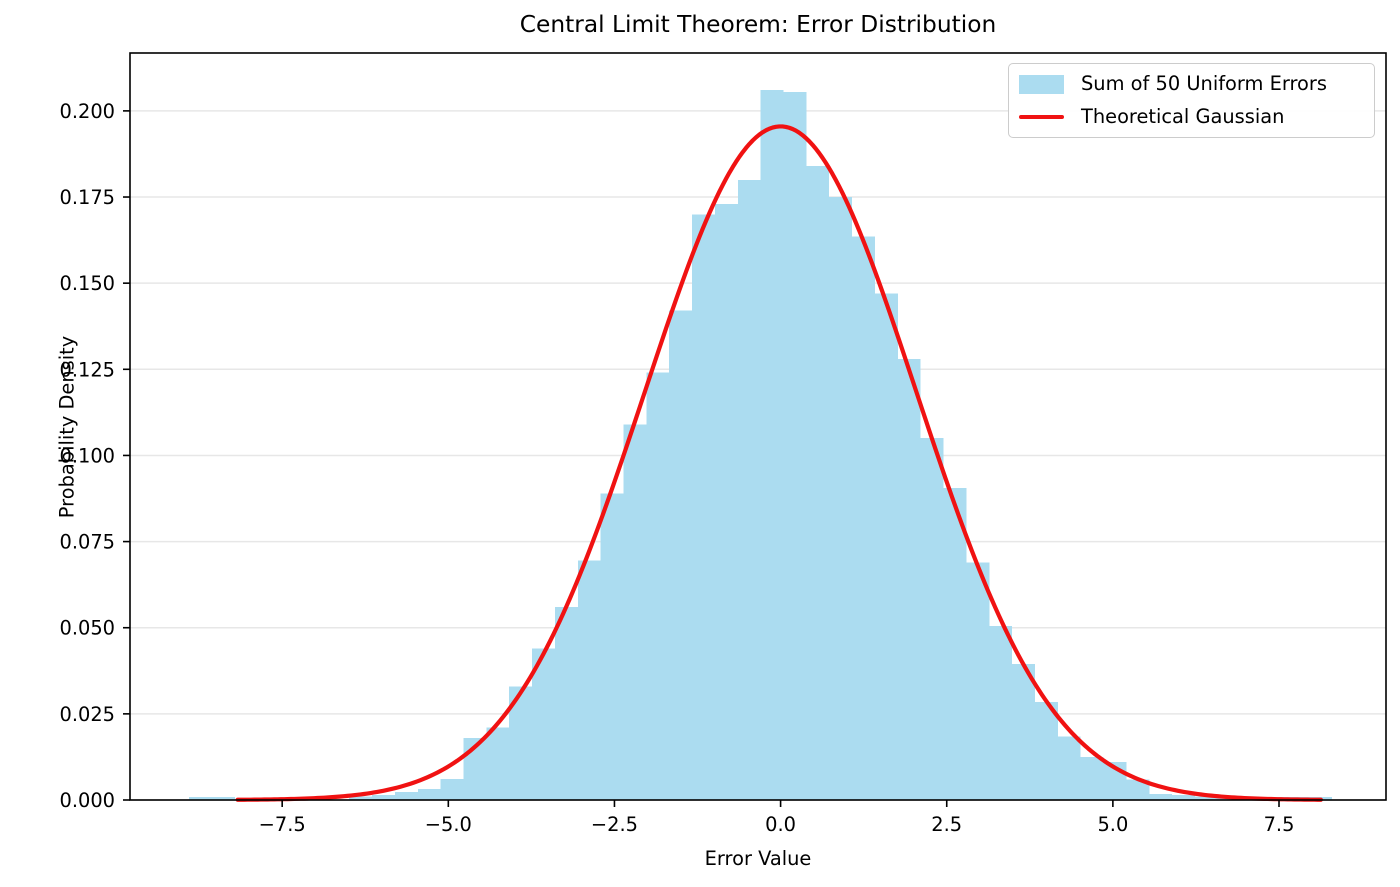 The height and width of the screenshot is (887, 1400). What do you see at coordinates (946, 824) in the screenshot?
I see `x-tick-label: 2.5` at bounding box center [946, 824].